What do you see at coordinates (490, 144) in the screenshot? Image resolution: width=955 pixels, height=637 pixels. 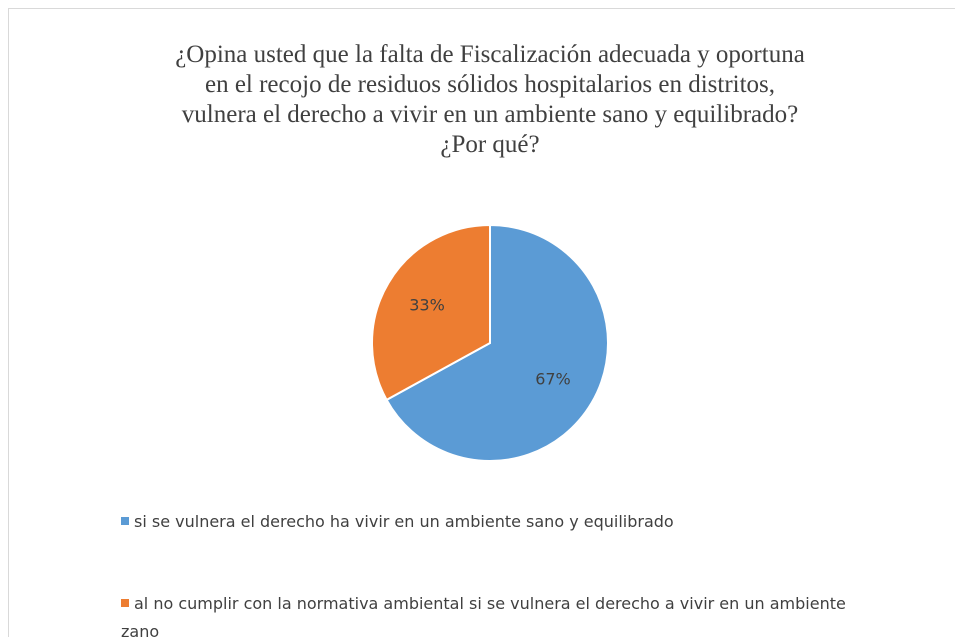 I see `title-line: ¿Por qué?` at bounding box center [490, 144].